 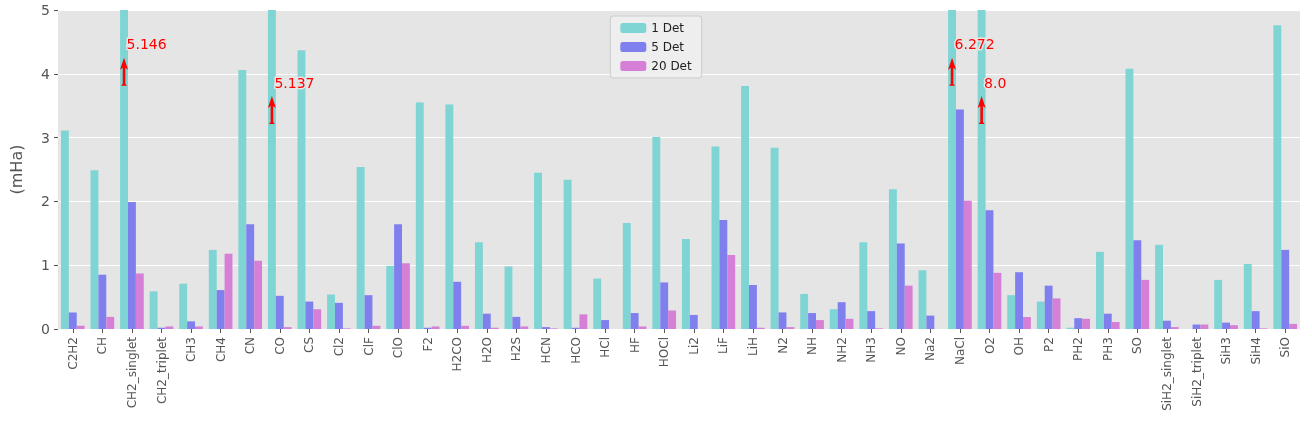 I want to click on x-tick-label: SiO, so click(x=1285, y=347).